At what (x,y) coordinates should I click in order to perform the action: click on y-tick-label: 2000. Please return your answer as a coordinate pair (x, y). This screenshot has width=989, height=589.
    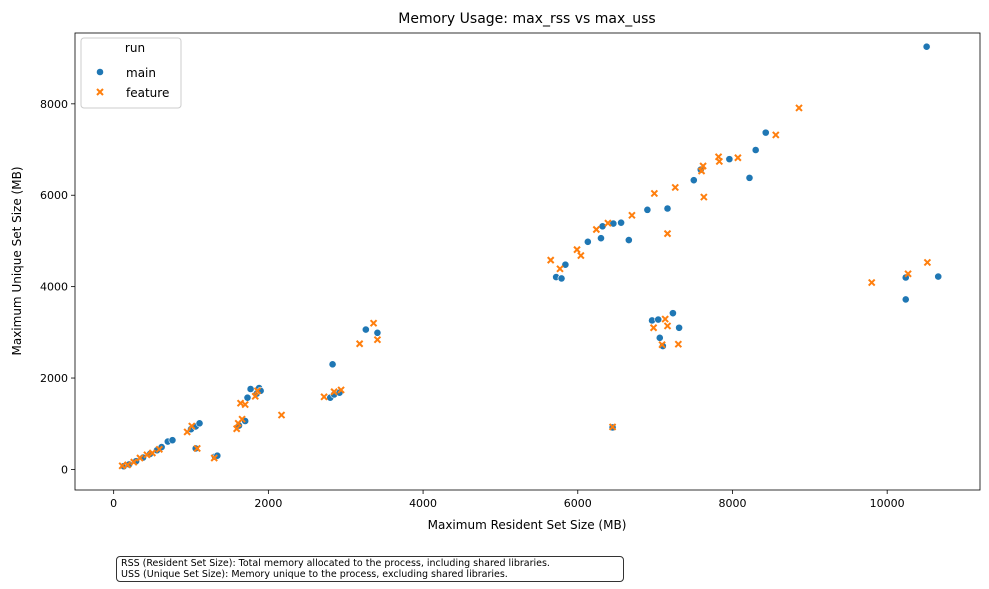
    Looking at the image, I should click on (54, 378).